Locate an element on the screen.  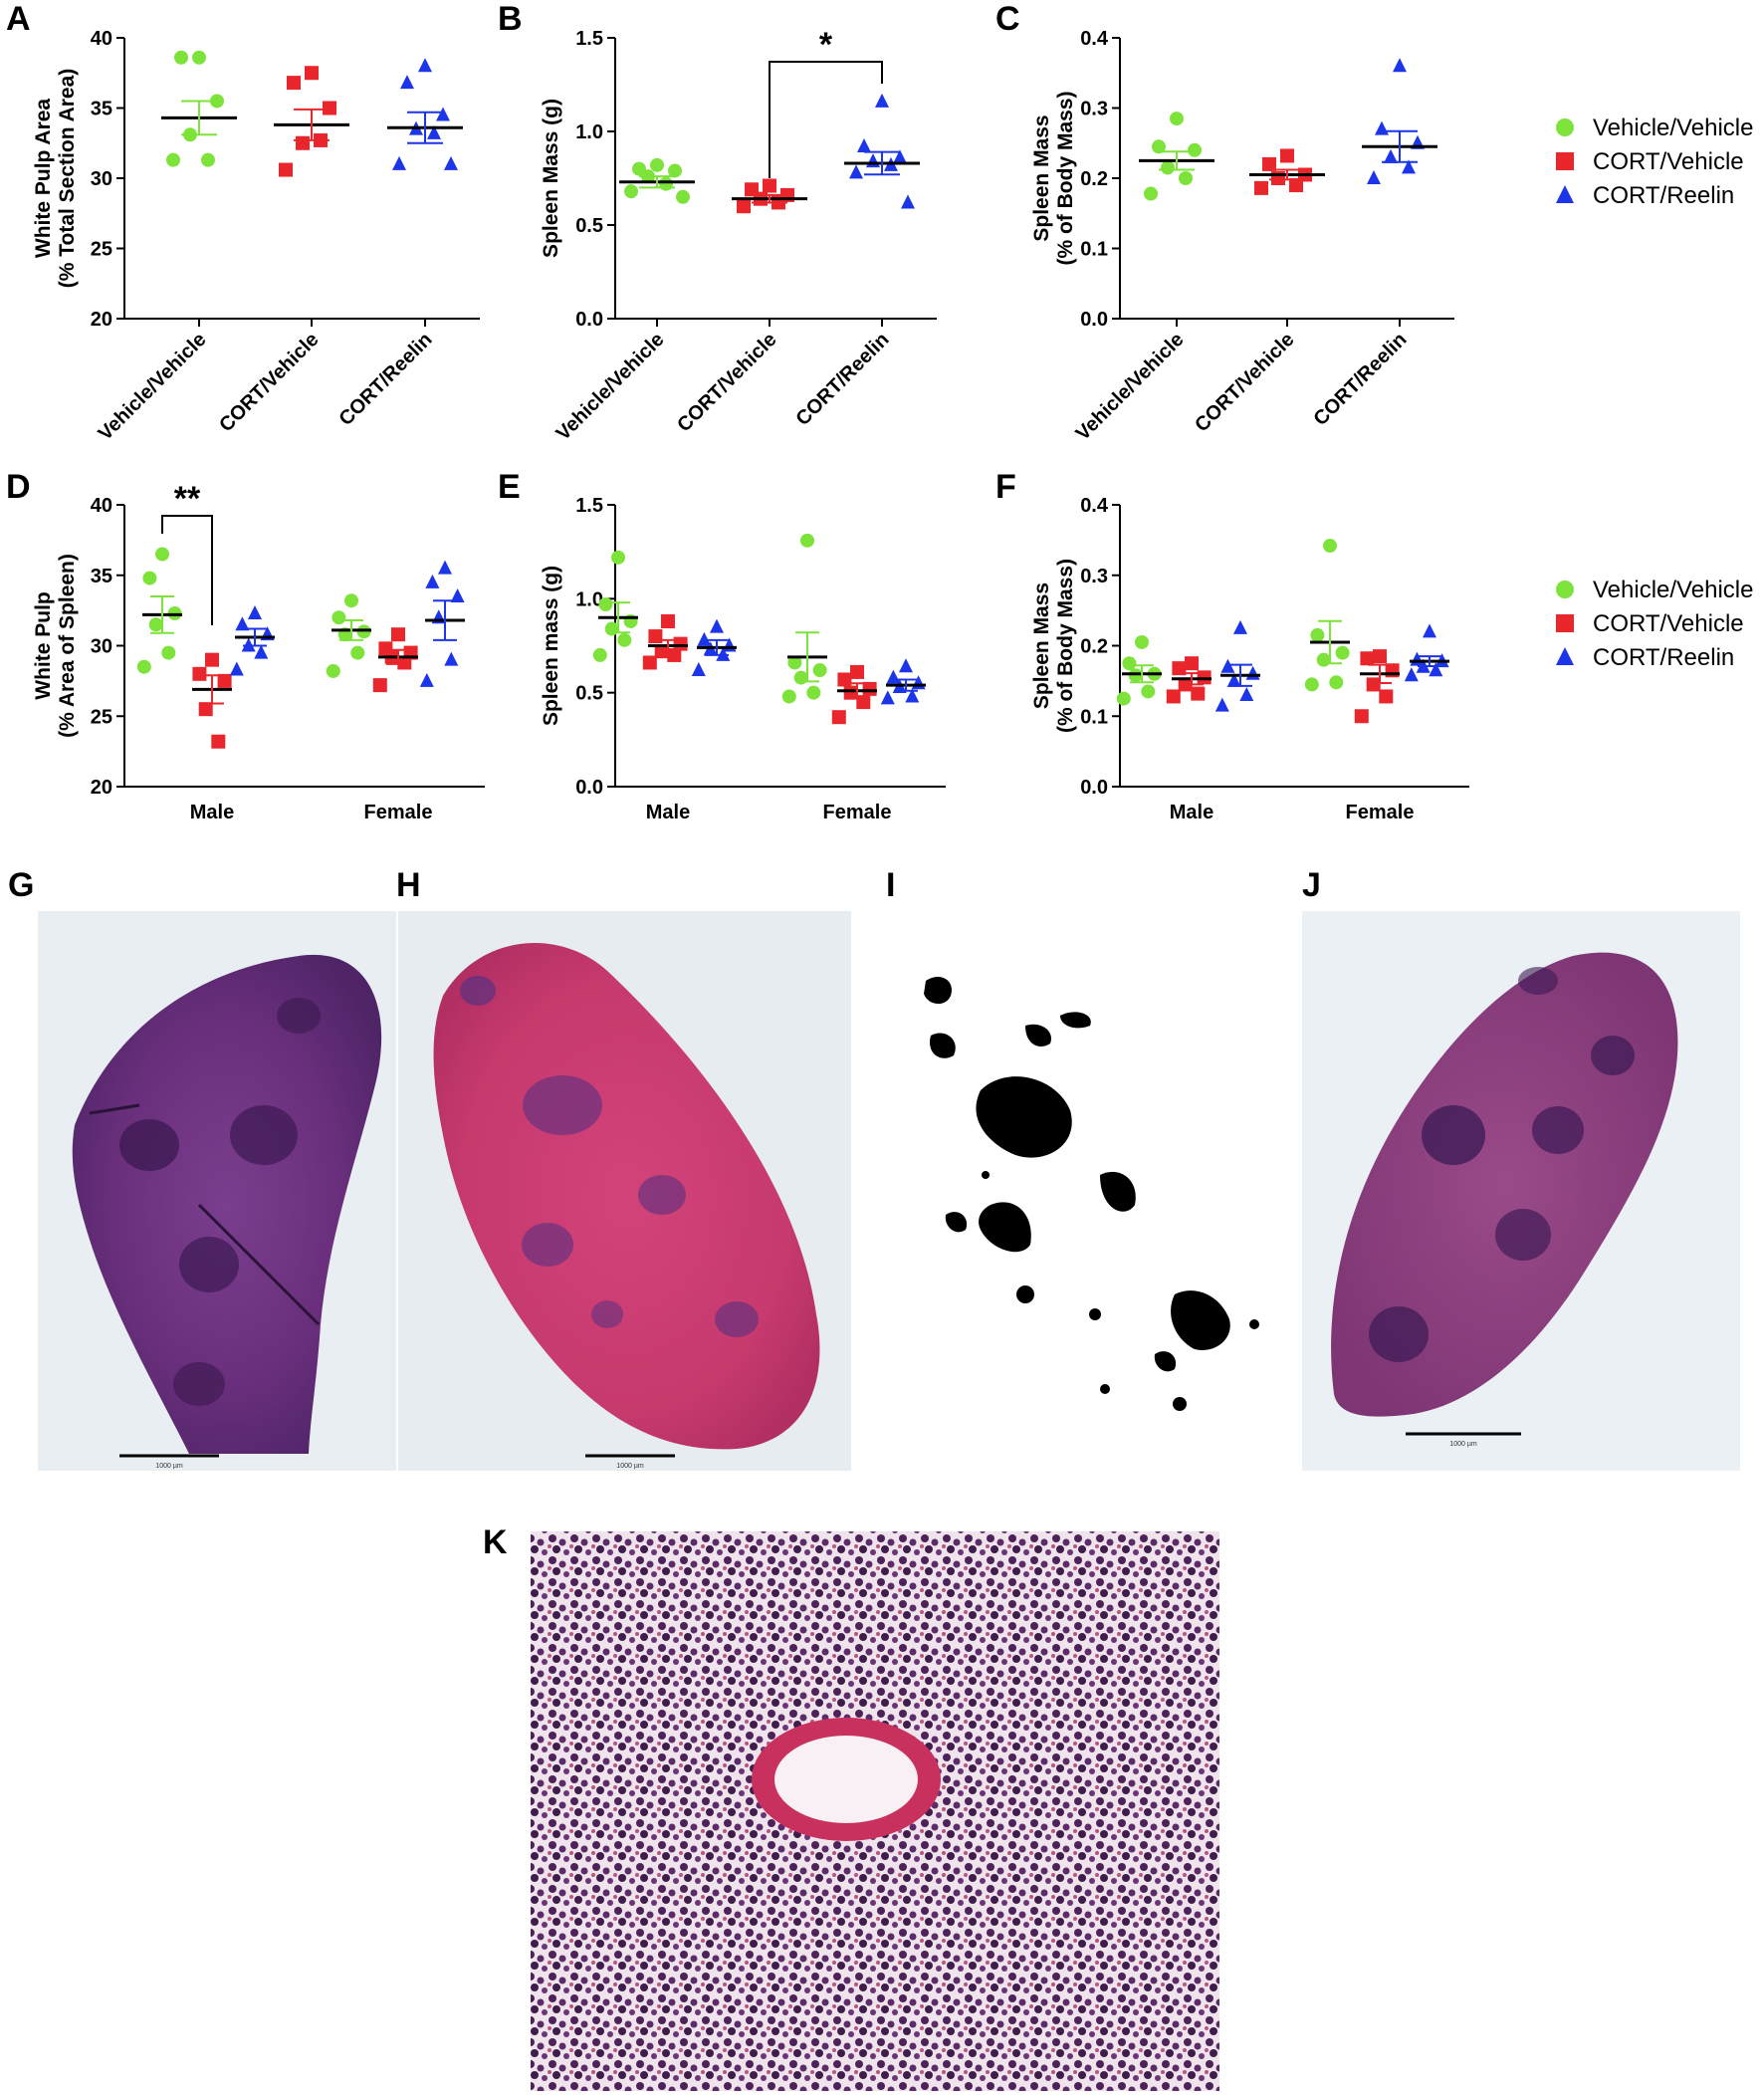
micrograph-K is located at coordinates (875, 1811).